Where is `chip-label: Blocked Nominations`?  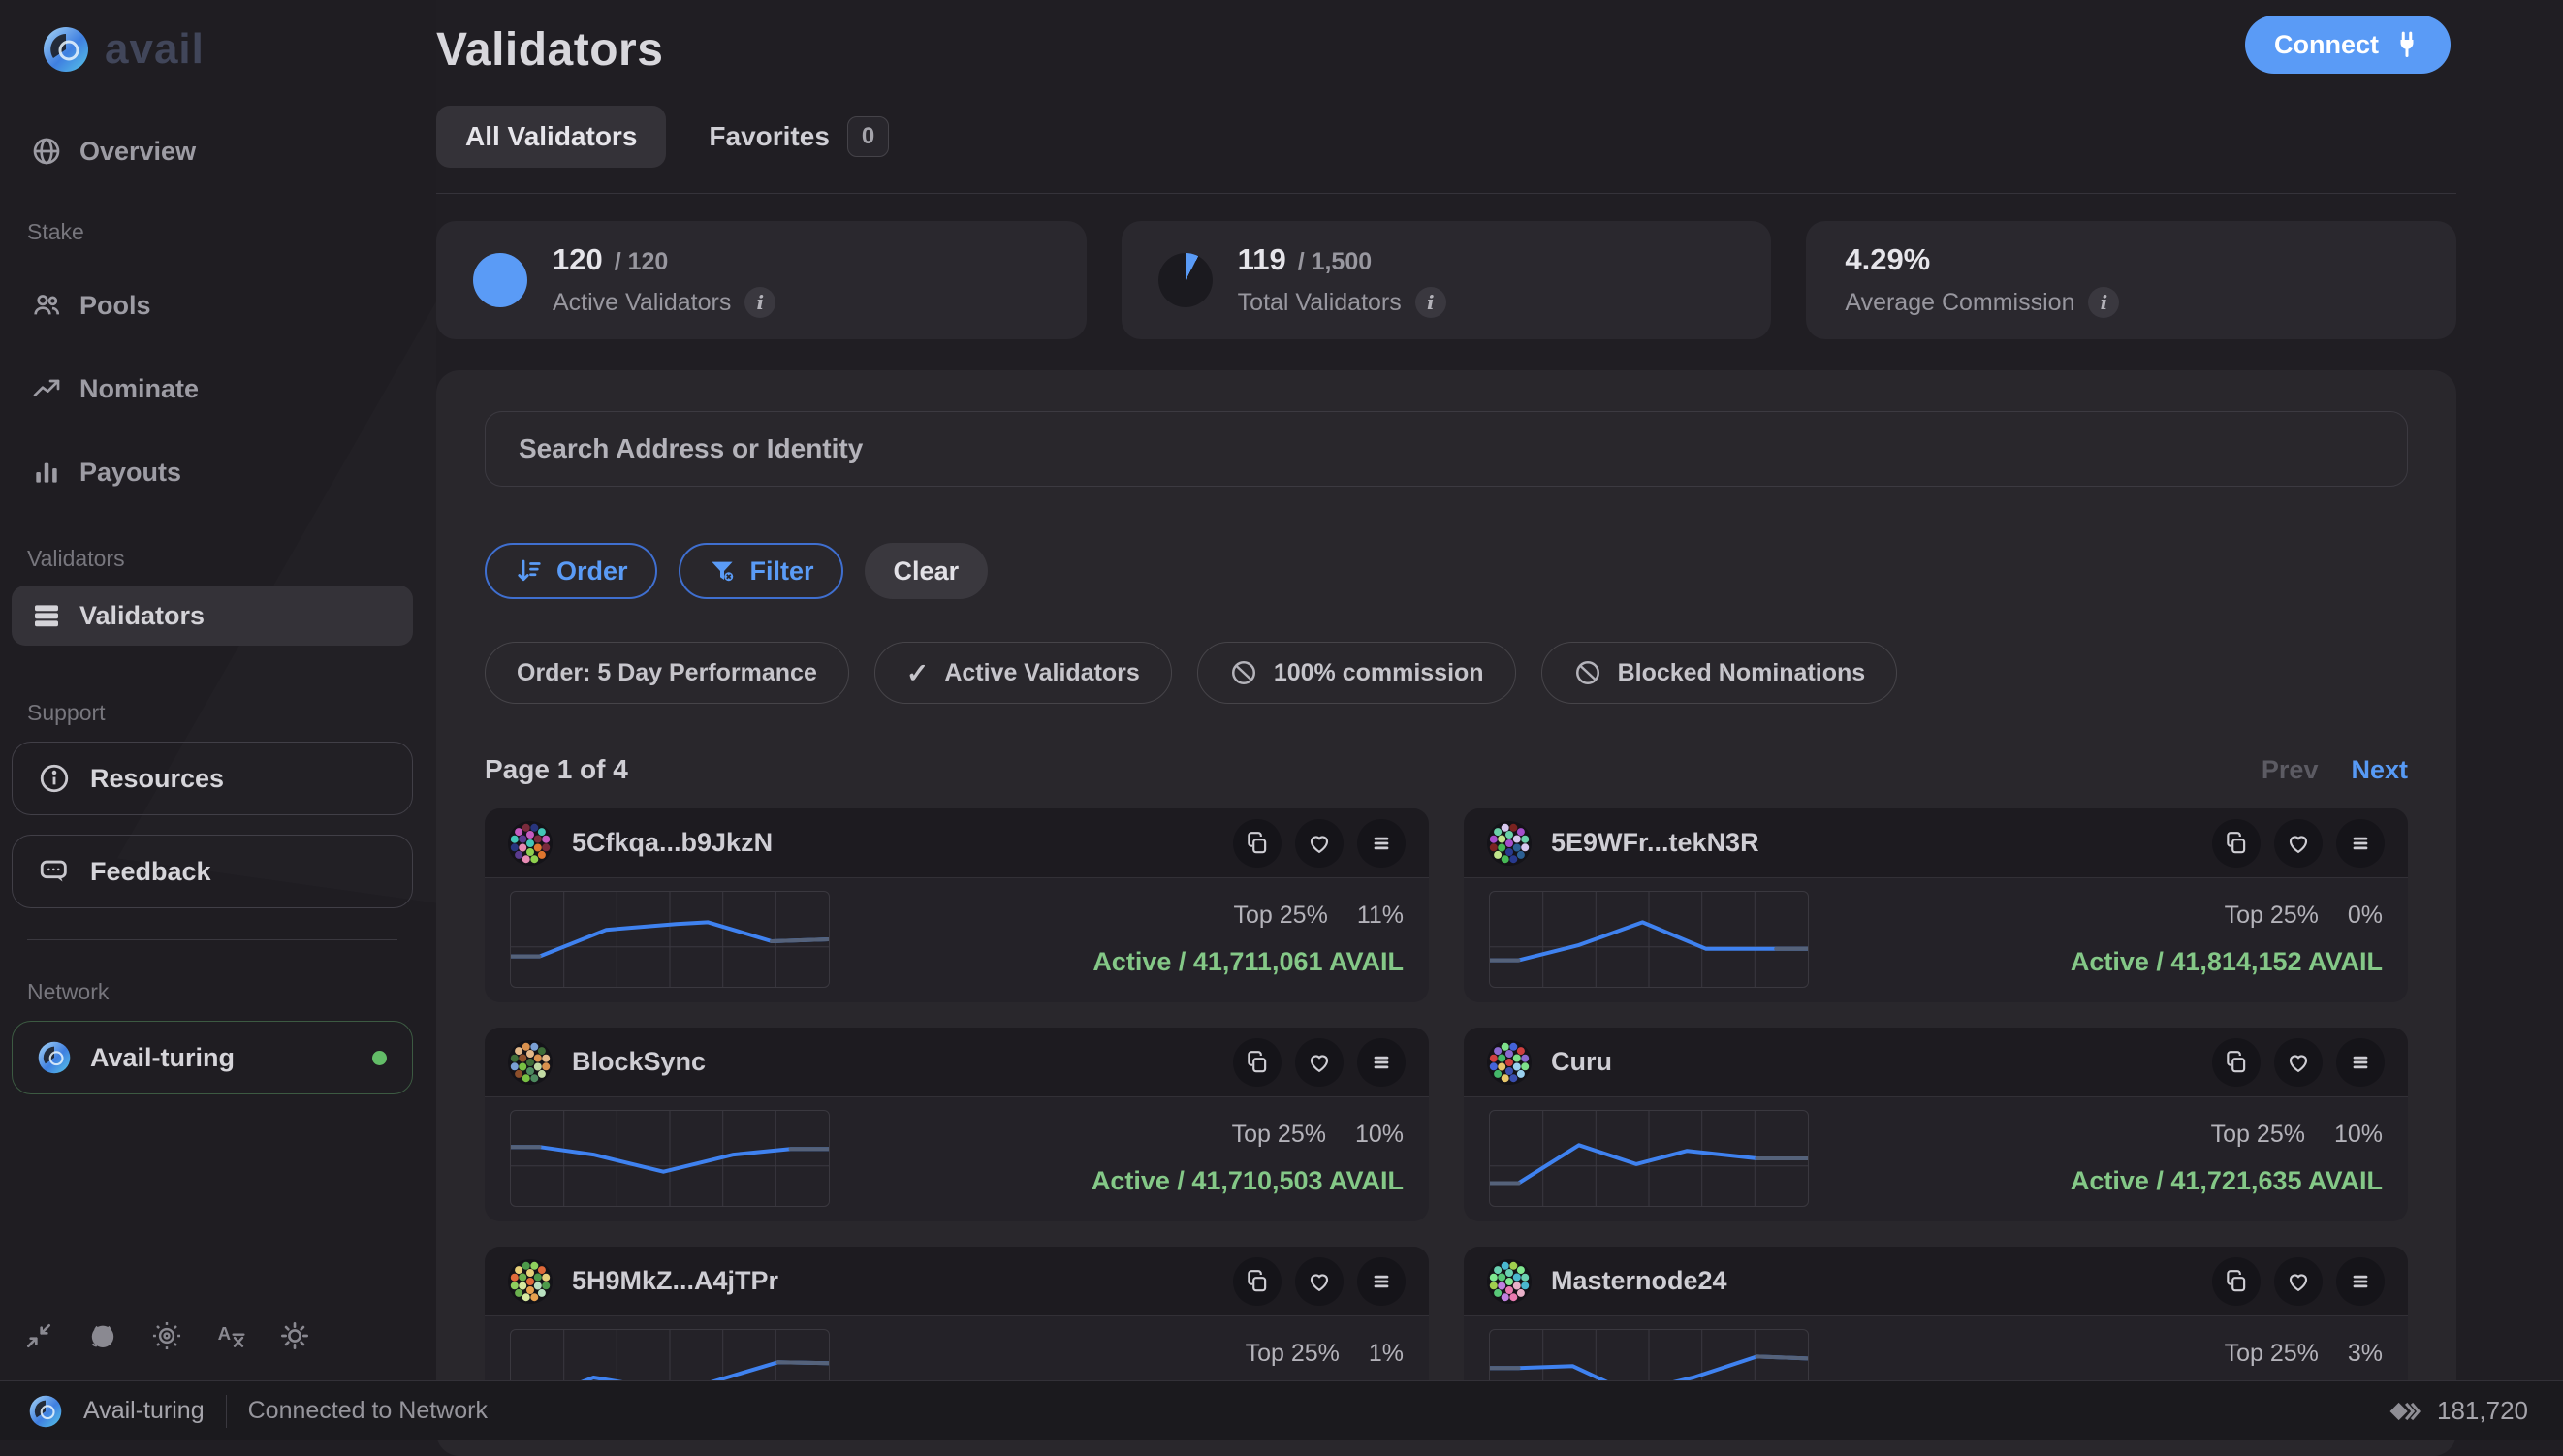 chip-label: Blocked Nominations is located at coordinates (1741, 672).